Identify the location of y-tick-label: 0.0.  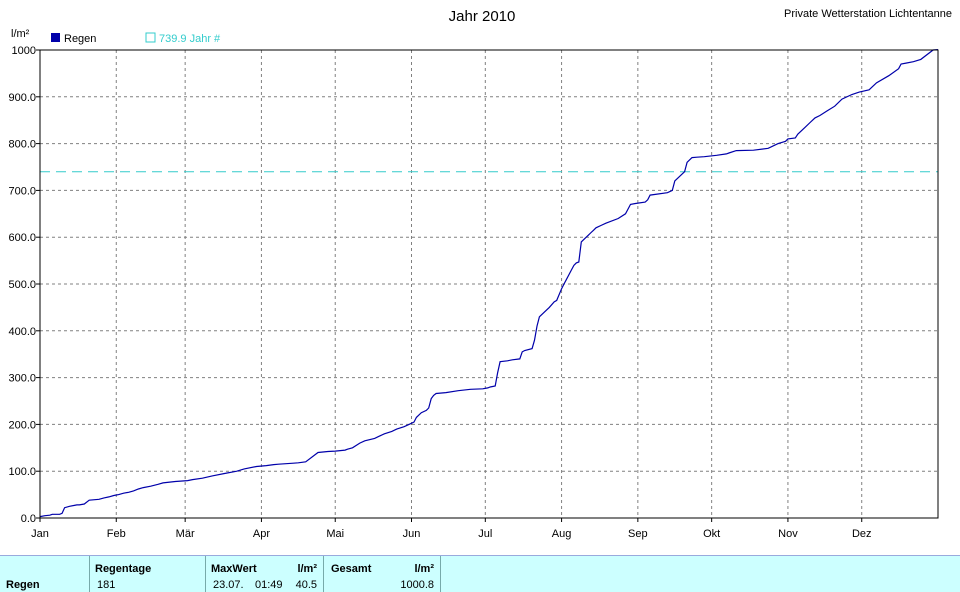
(28, 519).